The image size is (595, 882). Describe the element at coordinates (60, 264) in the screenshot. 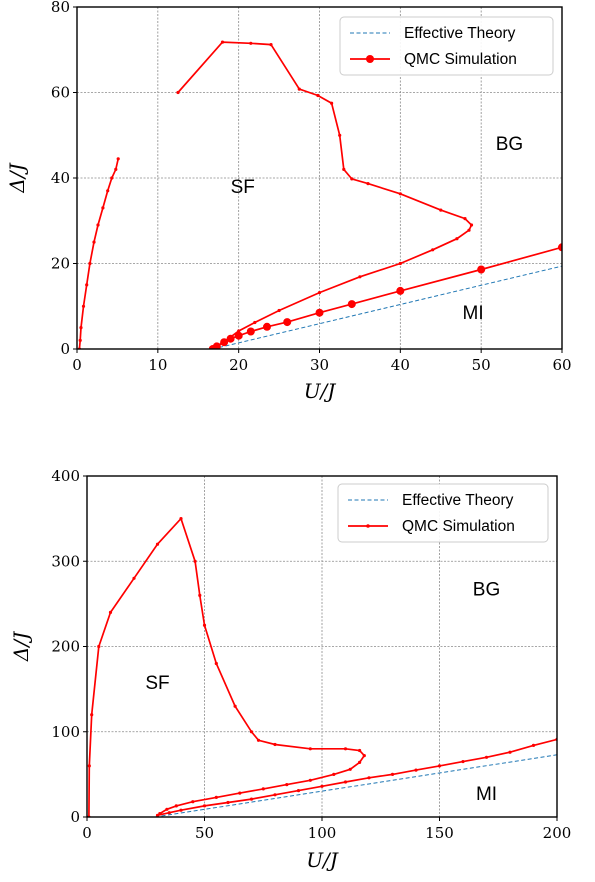

I see `y-tick-label: 20` at that location.